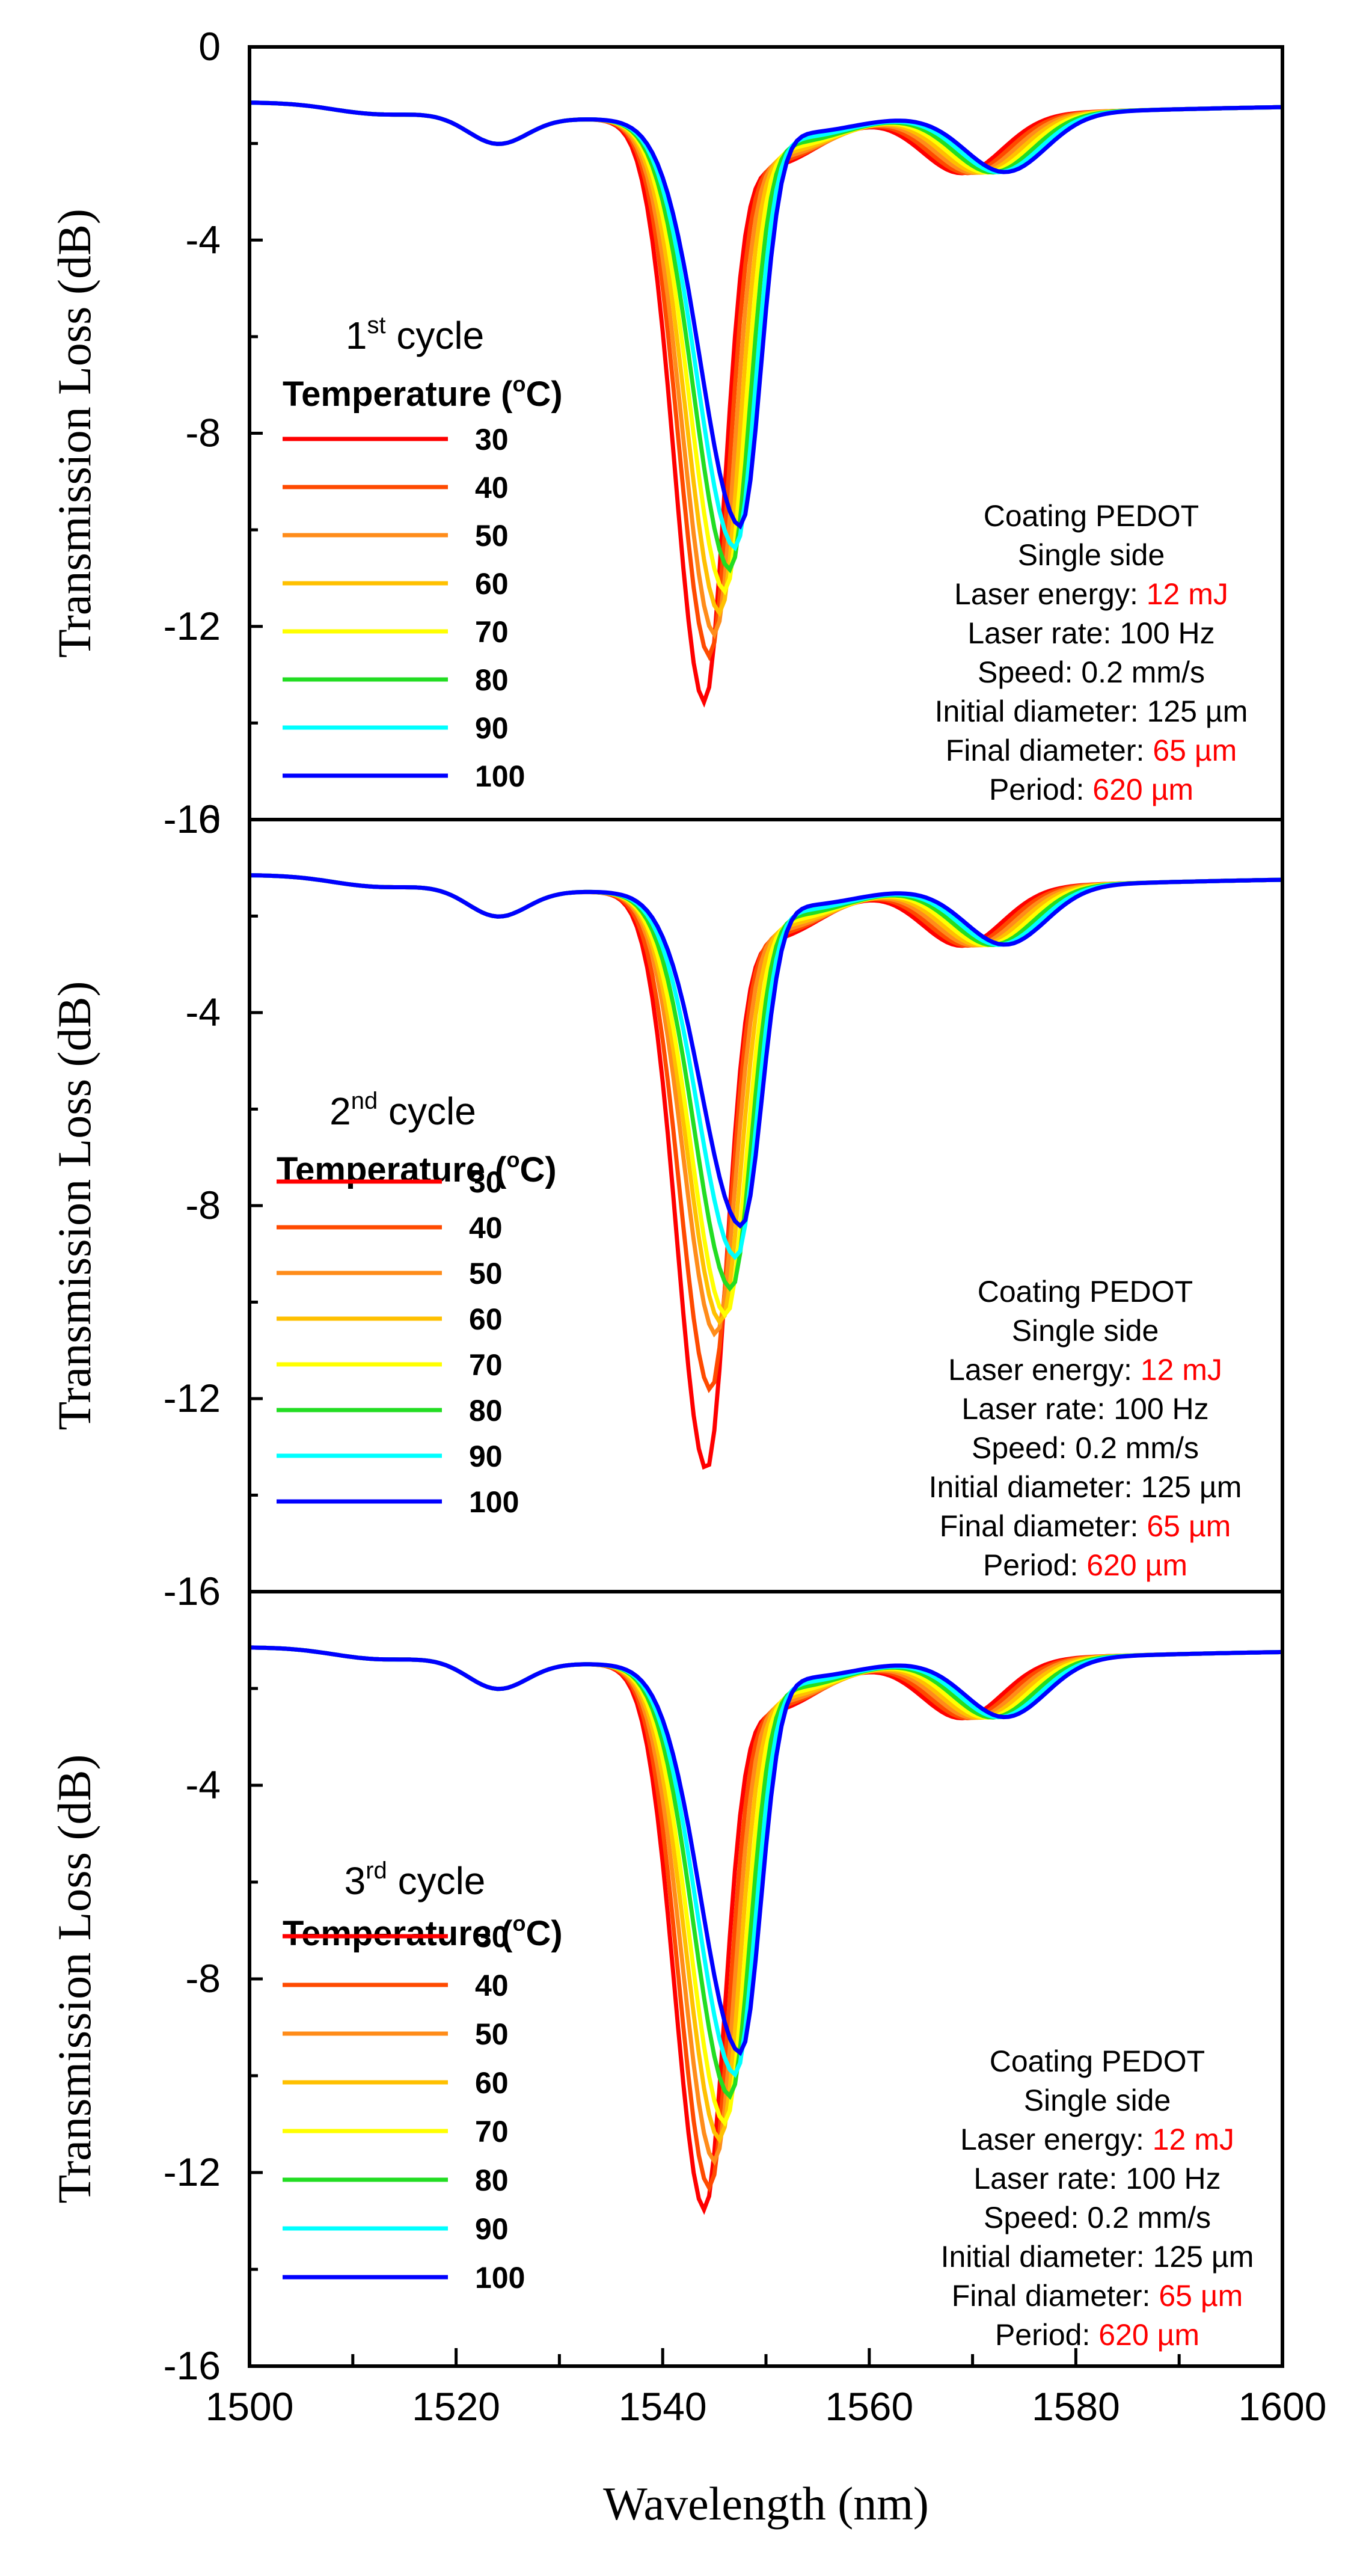  Describe the element at coordinates (402, 1110) in the screenshot. I see `cycle-title: 2nd cycle` at that location.